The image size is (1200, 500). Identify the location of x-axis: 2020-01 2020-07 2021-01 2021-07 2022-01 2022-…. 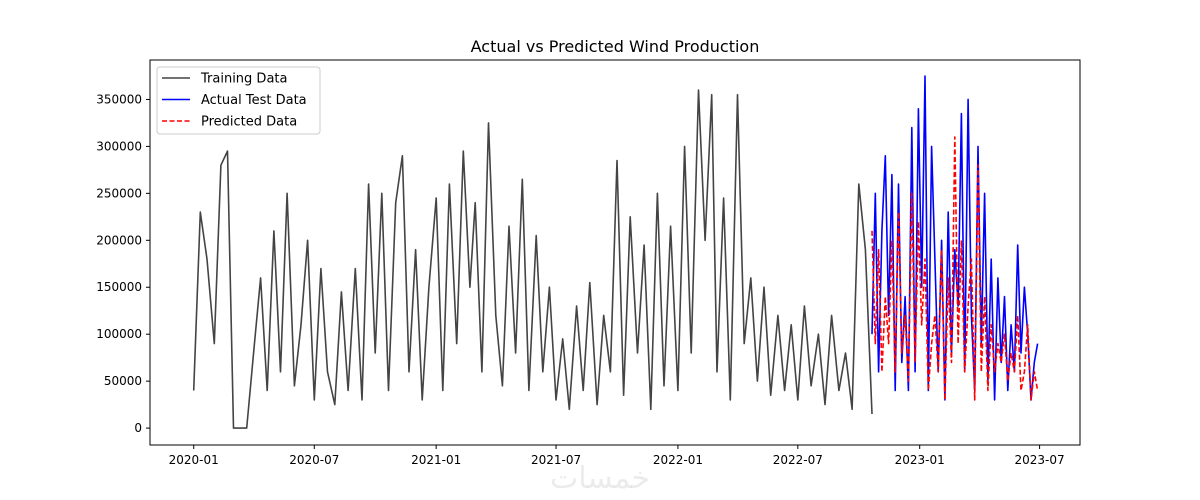
(617, 456).